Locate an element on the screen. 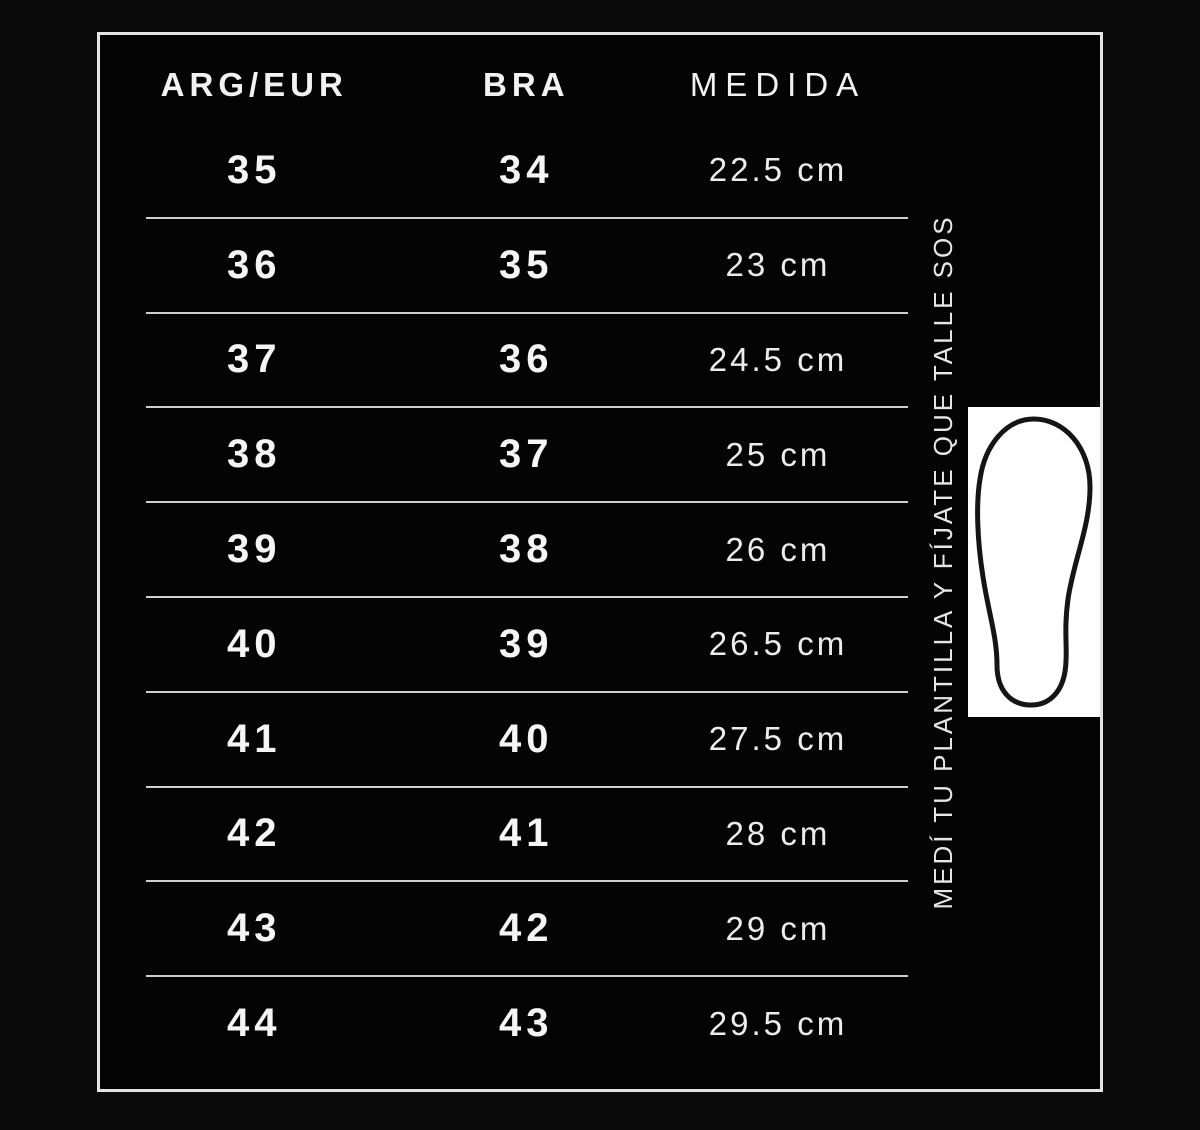  cell-arg-eur: 43 is located at coordinates (254, 928).